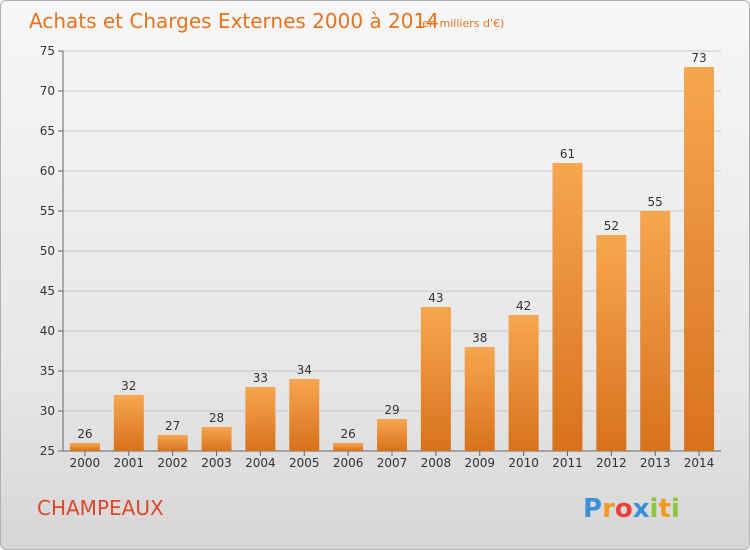  Describe the element at coordinates (461, 23) in the screenshot. I see `chart-subtitle: (en milliers d'€)` at that location.